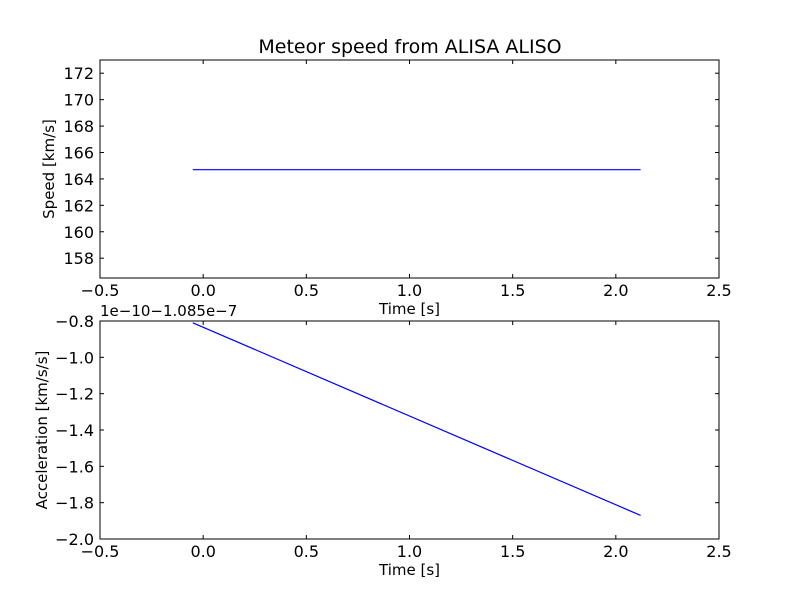  What do you see at coordinates (49, 169) in the screenshot?
I see `speed-ylabel: Speed [km/s]` at bounding box center [49, 169].